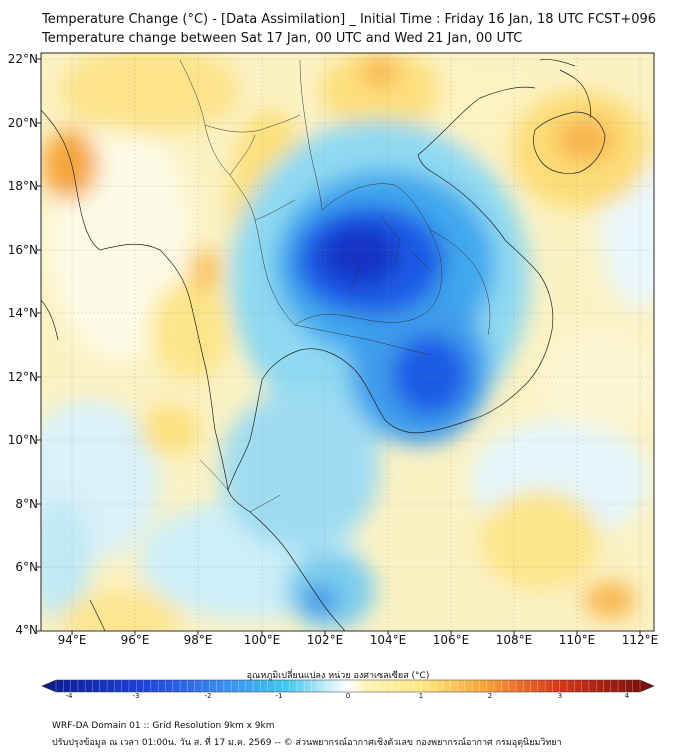 The image size is (676, 756). I want to click on lat-label: 14°N, so click(22, 313).